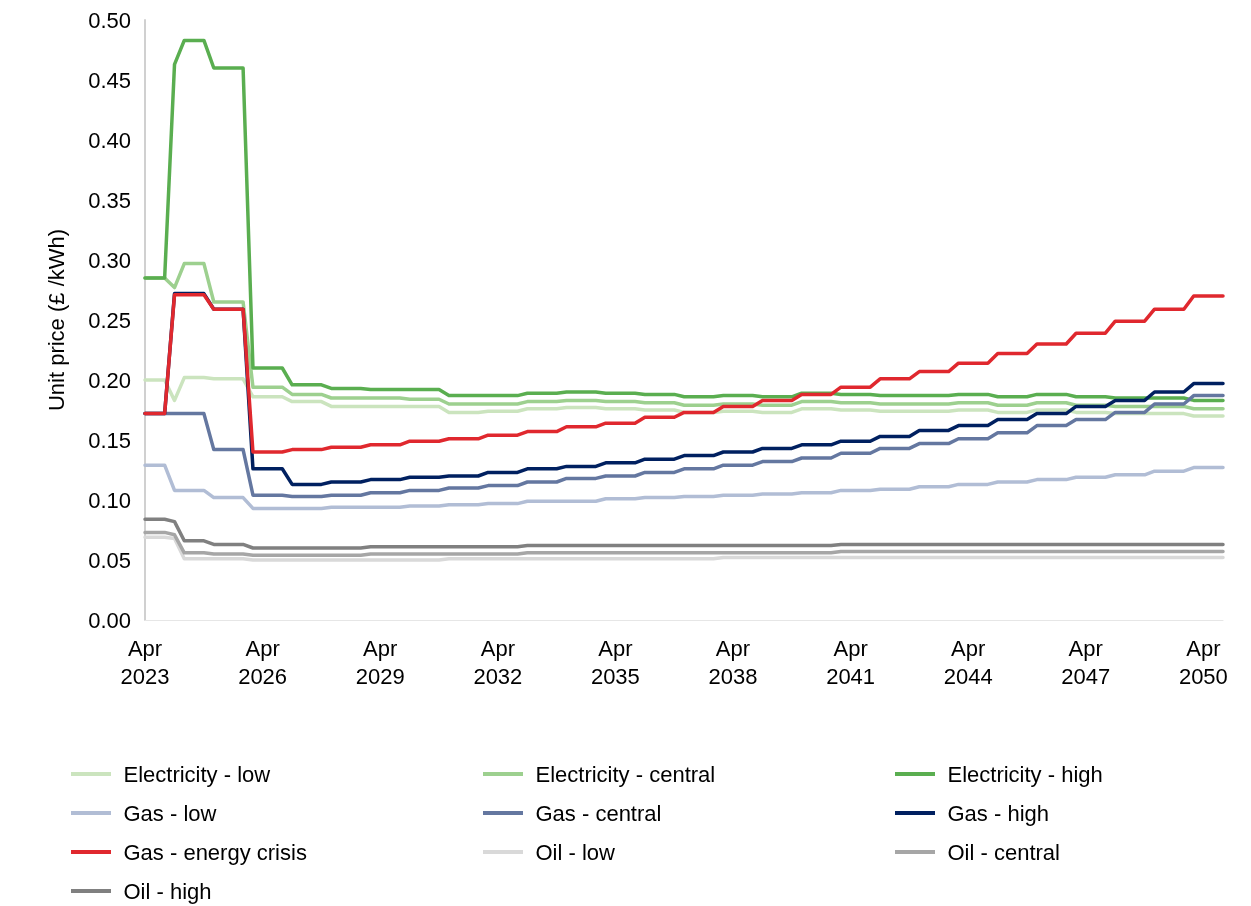 This screenshot has width=1251, height=906. I want to click on x-tick-label: Apr 2050, so click(1203, 662).